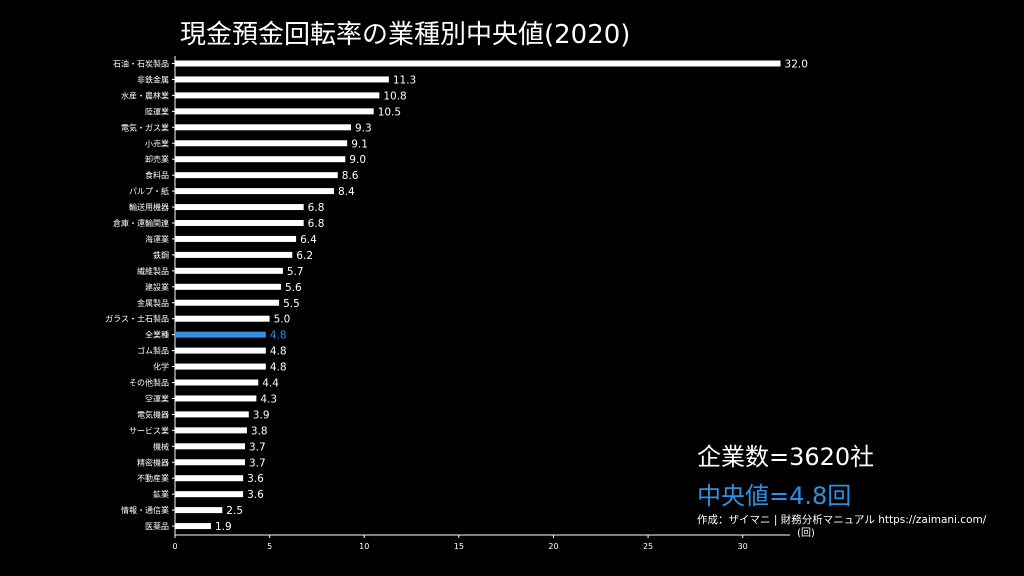  Describe the element at coordinates (153, 351) in the screenshot. I see `category-label: ゴム製品` at that location.